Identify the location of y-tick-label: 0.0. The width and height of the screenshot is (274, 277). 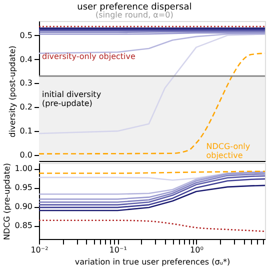
(26, 155).